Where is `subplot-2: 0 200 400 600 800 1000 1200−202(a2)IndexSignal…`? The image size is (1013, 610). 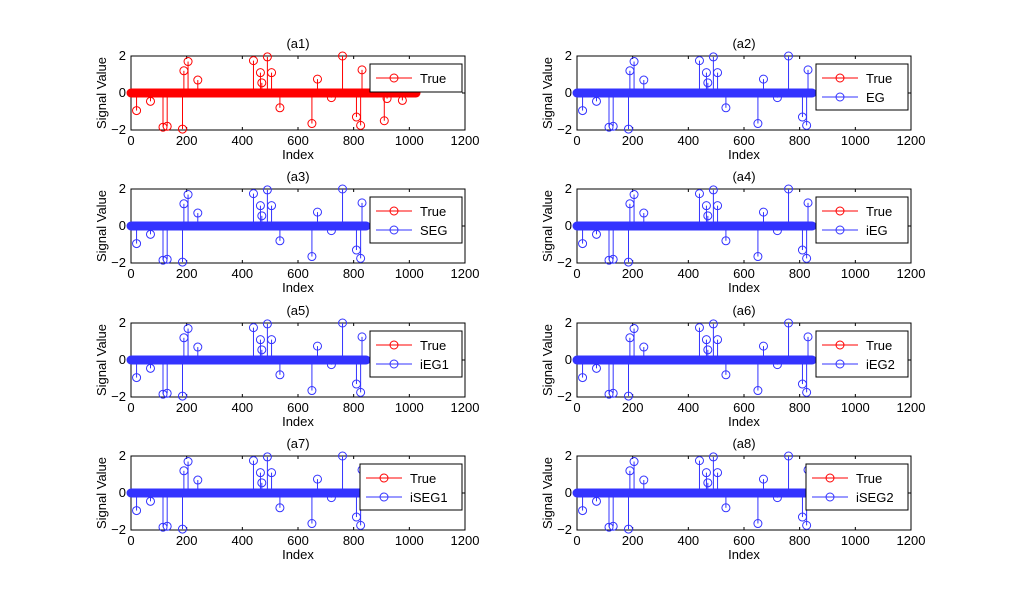 subplot-2: 0 200 400 600 800 1000 1200−202(a2)IndexSignal… is located at coordinates (732, 99).